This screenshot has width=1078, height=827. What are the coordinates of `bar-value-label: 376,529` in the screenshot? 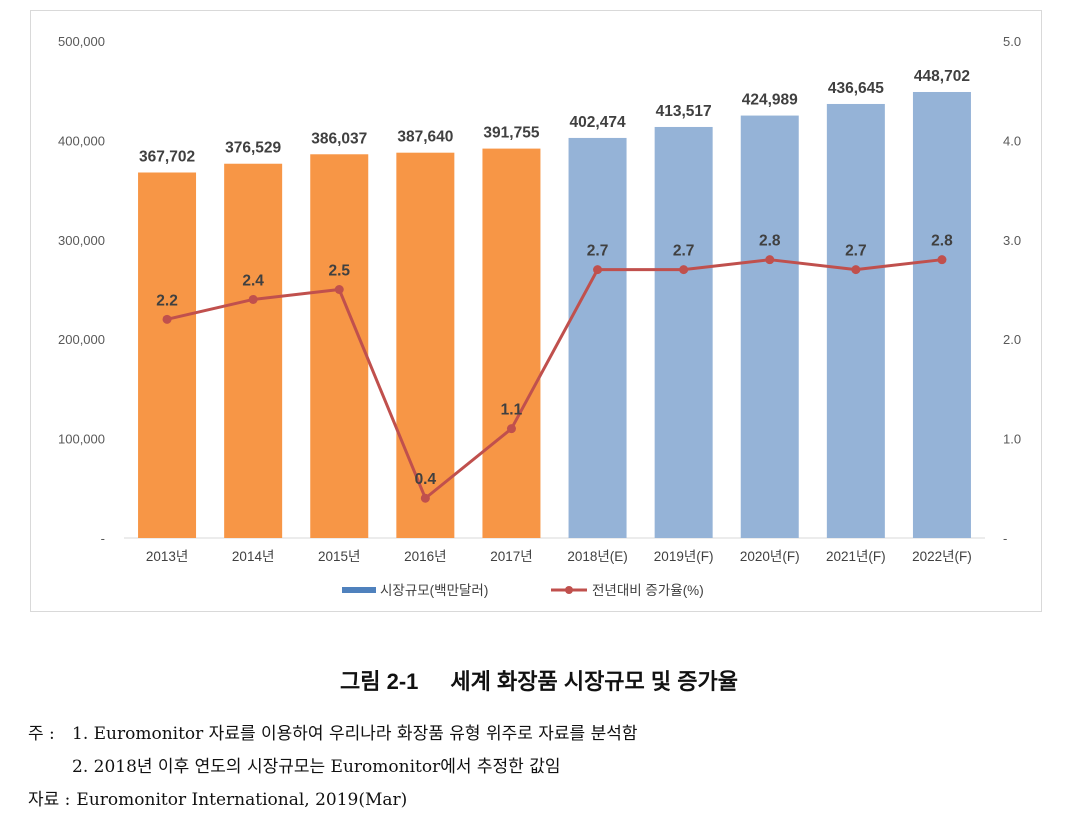 It's located at (253, 148).